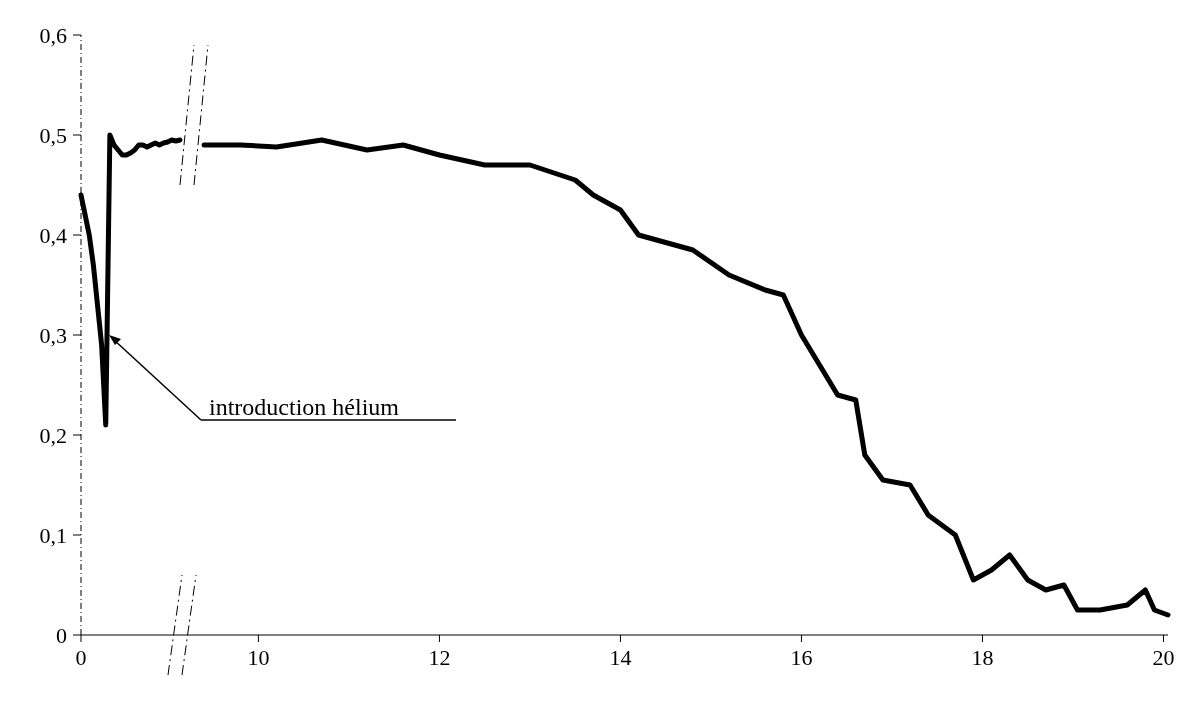  Describe the element at coordinates (53, 435) in the screenshot. I see `y-tick-label: 0,2` at that location.